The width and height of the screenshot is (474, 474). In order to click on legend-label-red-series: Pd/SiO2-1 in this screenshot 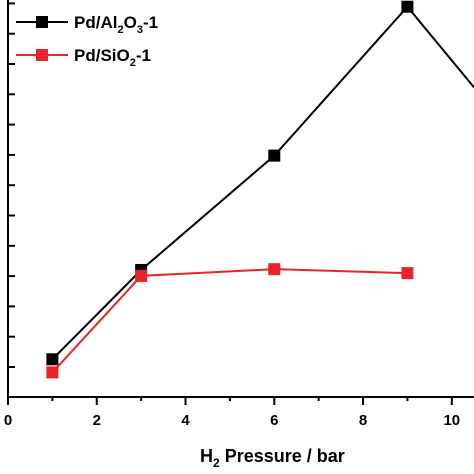, I will do `click(112, 57)`.